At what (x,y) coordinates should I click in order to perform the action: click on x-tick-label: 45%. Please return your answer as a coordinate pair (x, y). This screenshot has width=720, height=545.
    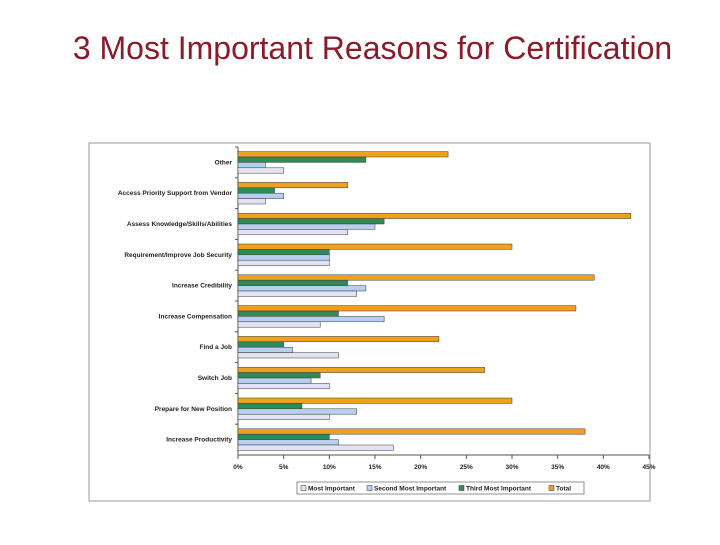
    Looking at the image, I should click on (648, 467).